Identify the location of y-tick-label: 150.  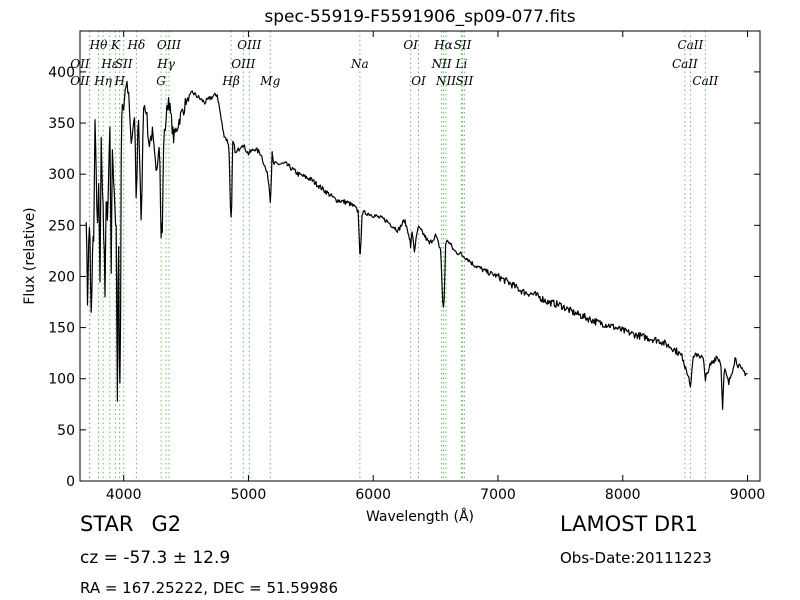
(61, 329).